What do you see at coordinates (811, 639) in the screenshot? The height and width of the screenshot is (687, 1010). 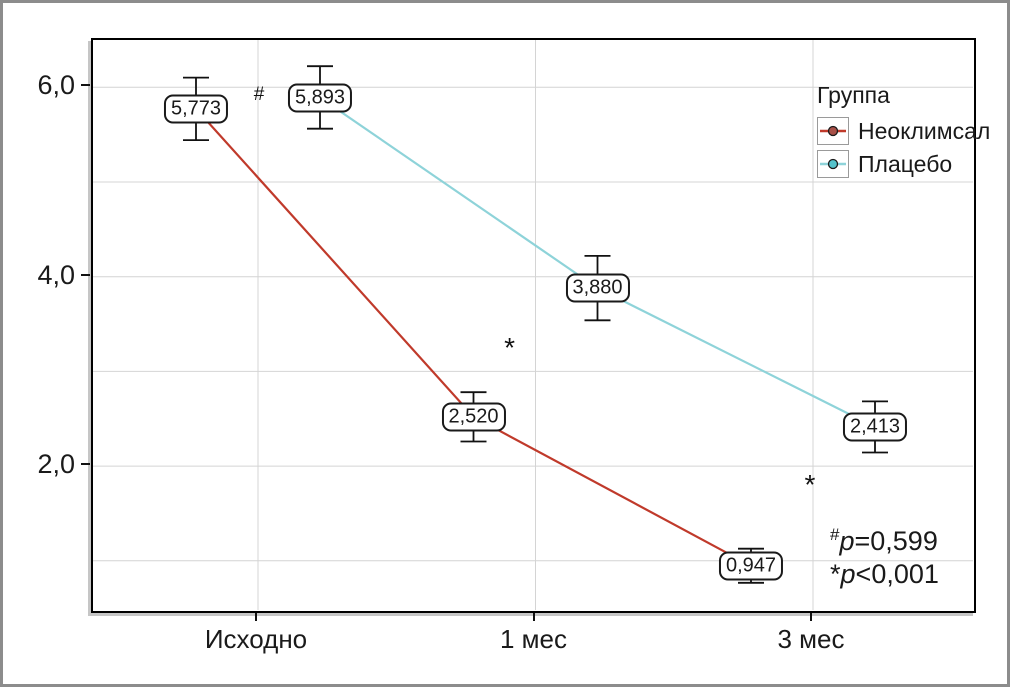 I see `x-tick-label: 3 мес` at bounding box center [811, 639].